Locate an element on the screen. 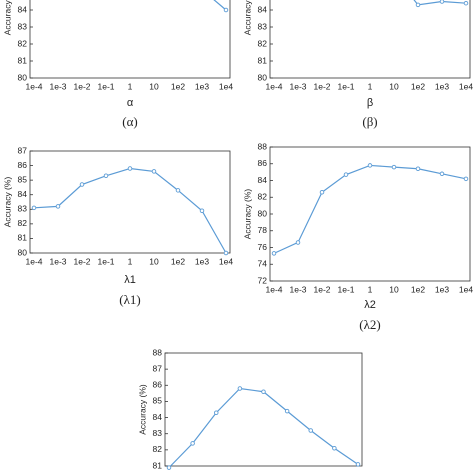 This screenshot has width=474, height=474. y-tick-label: 74 is located at coordinates (263, 264).